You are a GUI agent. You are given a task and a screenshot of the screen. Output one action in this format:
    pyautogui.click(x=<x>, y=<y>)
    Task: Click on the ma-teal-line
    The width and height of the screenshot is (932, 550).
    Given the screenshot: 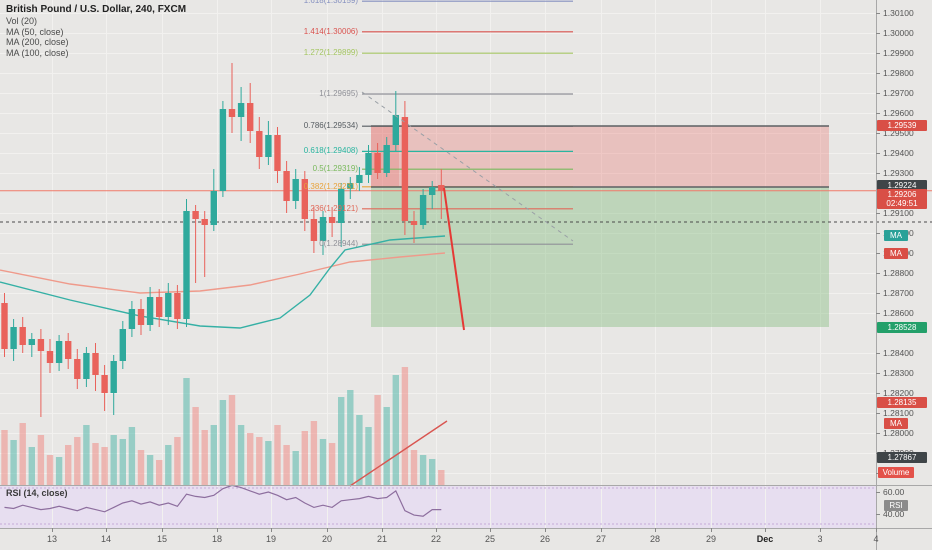 What is the action you would take?
    pyautogui.click(x=223, y=282)
    